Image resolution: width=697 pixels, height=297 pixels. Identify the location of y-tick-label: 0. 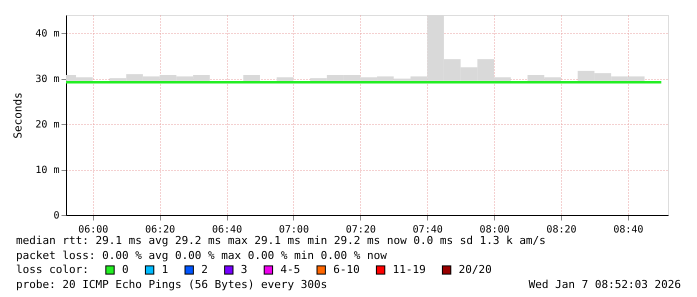
(56, 216).